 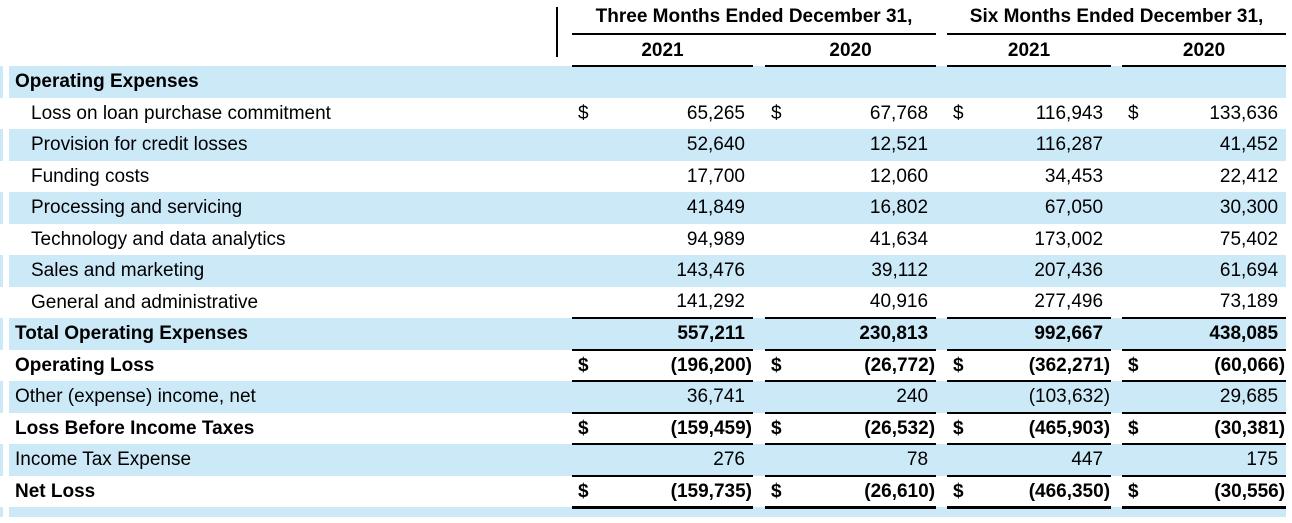 What do you see at coordinates (1042, 492) in the screenshot?
I see `value-cell: (466,350)` at bounding box center [1042, 492].